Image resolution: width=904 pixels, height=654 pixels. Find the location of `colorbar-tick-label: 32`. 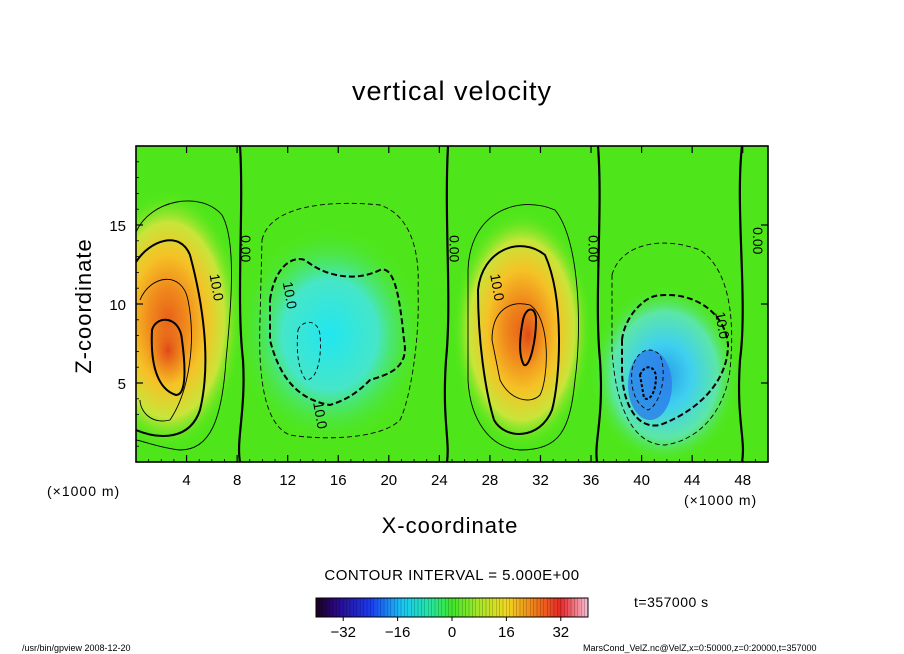

colorbar-tick-label: 32 is located at coordinates (560, 632).